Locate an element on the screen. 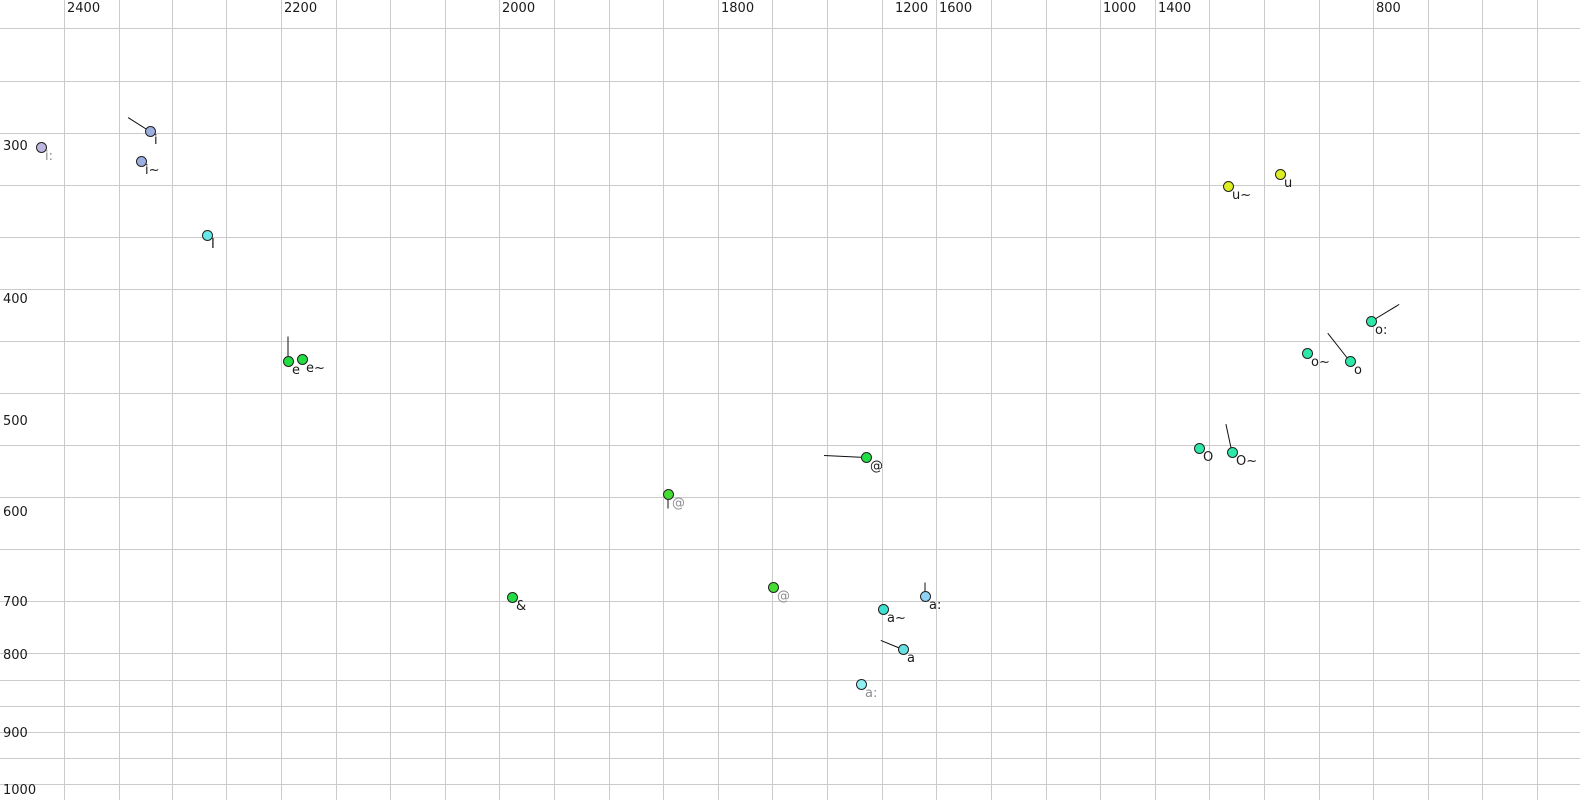  x-tick-label: 1200 is located at coordinates (912, 8).